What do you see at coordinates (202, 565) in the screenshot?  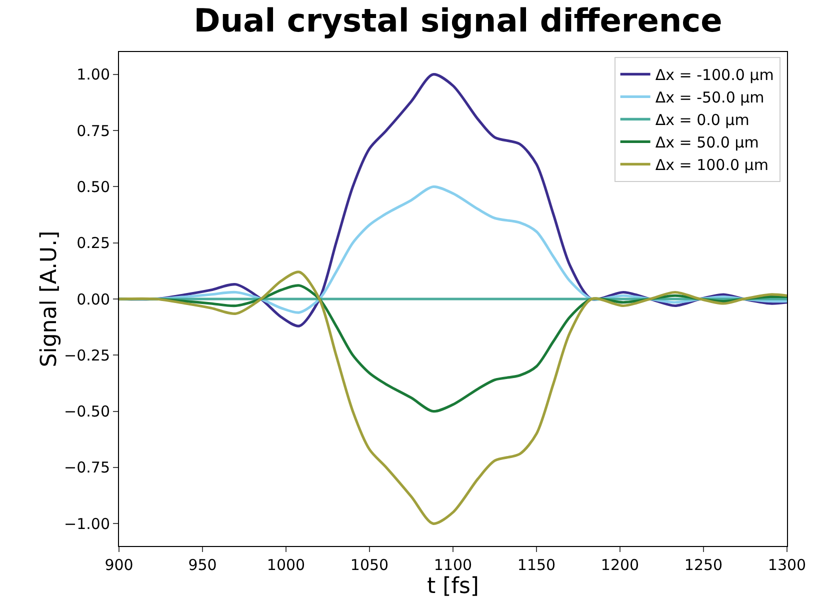 I see `x-tick-label: 950` at bounding box center [202, 565].